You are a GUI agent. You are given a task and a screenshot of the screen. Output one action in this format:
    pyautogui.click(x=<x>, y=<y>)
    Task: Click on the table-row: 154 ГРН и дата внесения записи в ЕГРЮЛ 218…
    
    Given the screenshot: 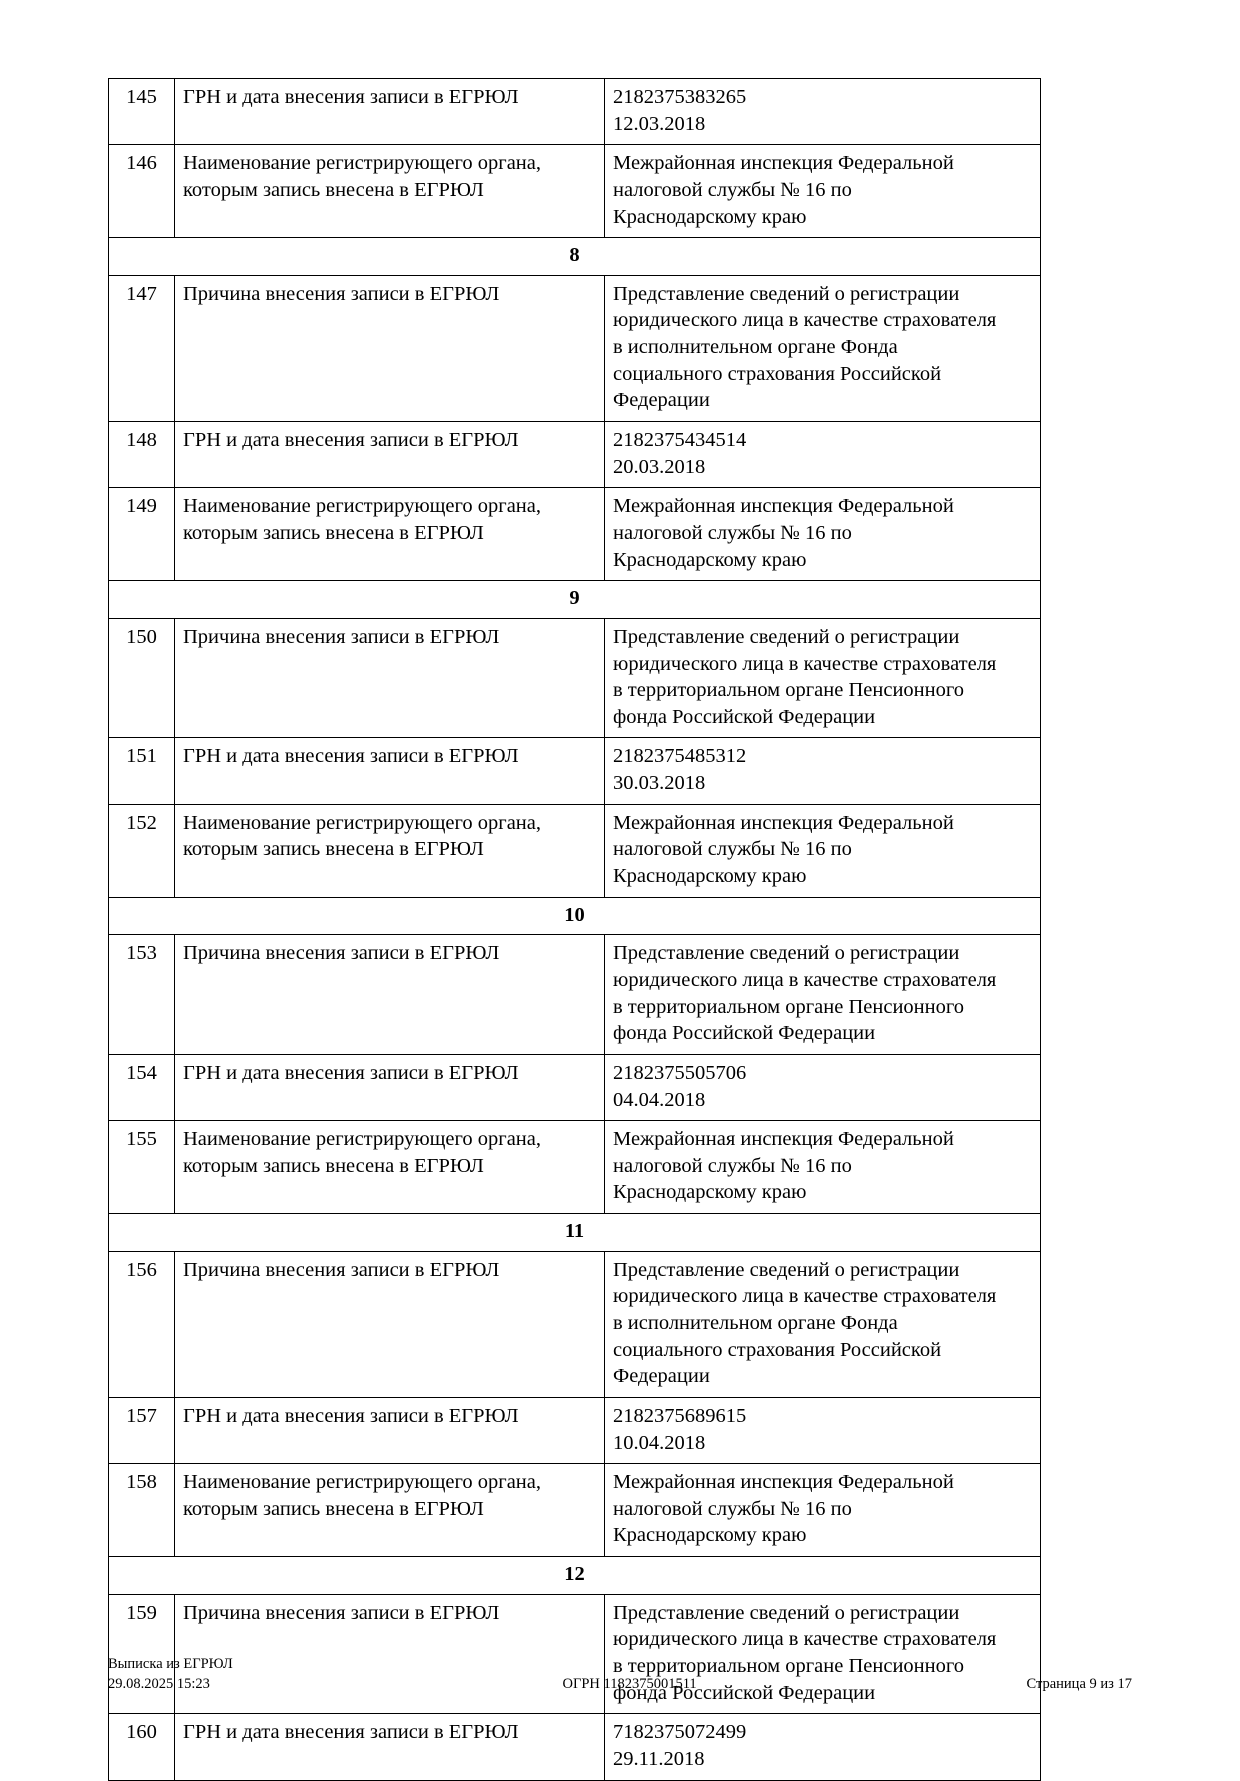 What is the action you would take?
    pyautogui.click(x=574, y=1087)
    